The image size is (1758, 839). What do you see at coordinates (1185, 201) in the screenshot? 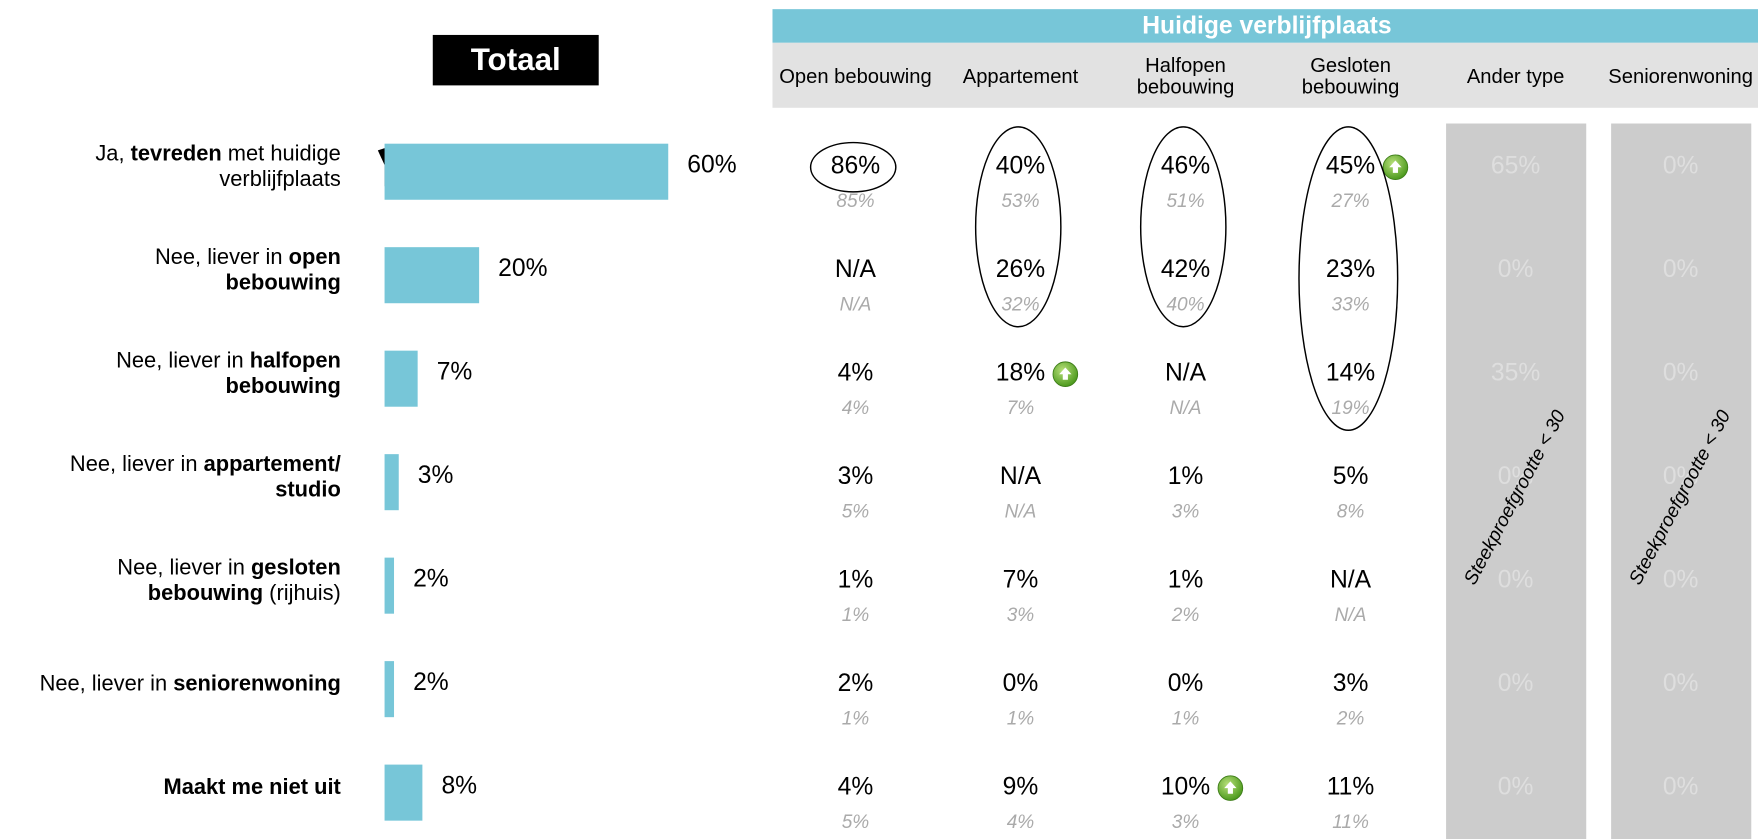
I see `cell-previous: 51%` at bounding box center [1185, 201].